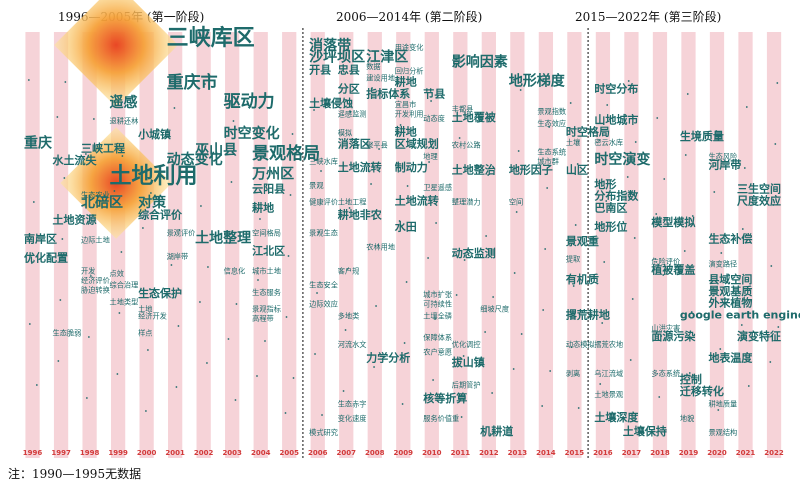  I want to click on term-label: 耕地质量, so click(722, 404).